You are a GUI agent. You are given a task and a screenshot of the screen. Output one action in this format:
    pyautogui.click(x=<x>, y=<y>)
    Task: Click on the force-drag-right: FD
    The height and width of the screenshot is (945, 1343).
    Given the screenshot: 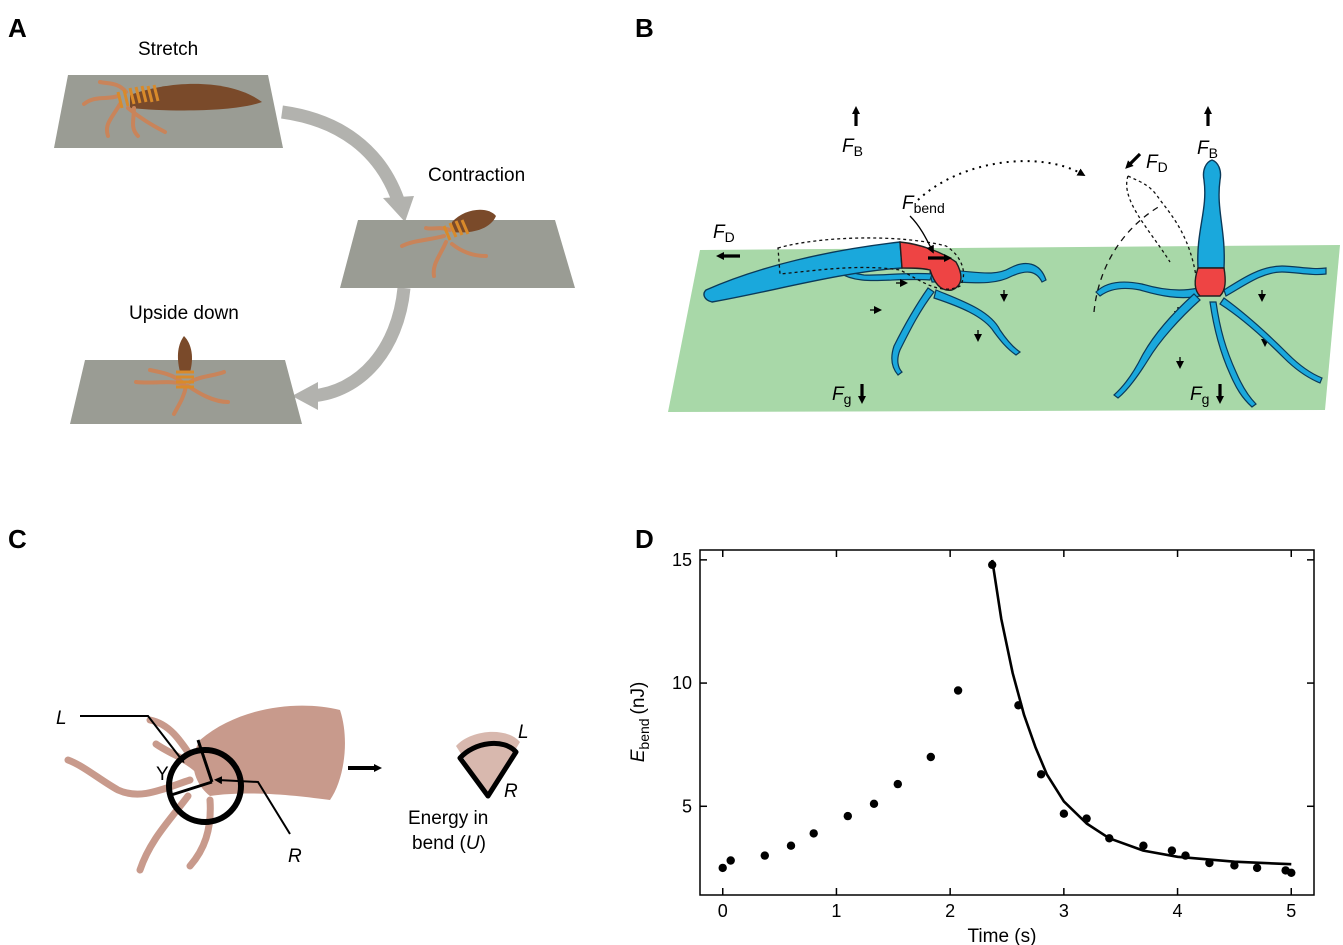 What is the action you would take?
    pyautogui.click(x=1157, y=163)
    